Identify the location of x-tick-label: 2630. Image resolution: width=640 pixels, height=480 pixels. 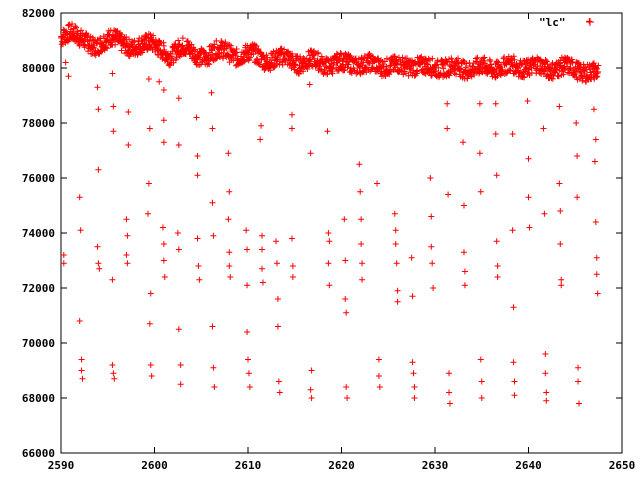
(435, 465).